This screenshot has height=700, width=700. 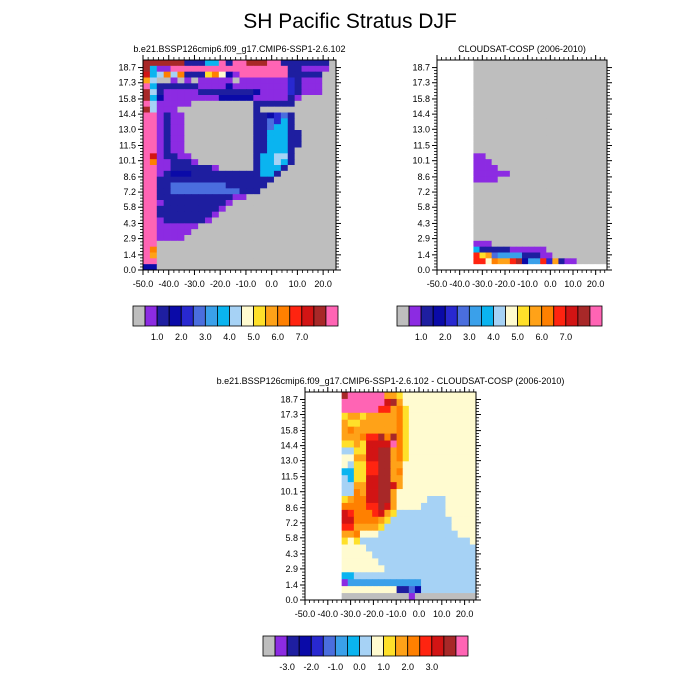 What do you see at coordinates (432, 667) in the screenshot?
I see `colorbar-label: 3.0` at bounding box center [432, 667].